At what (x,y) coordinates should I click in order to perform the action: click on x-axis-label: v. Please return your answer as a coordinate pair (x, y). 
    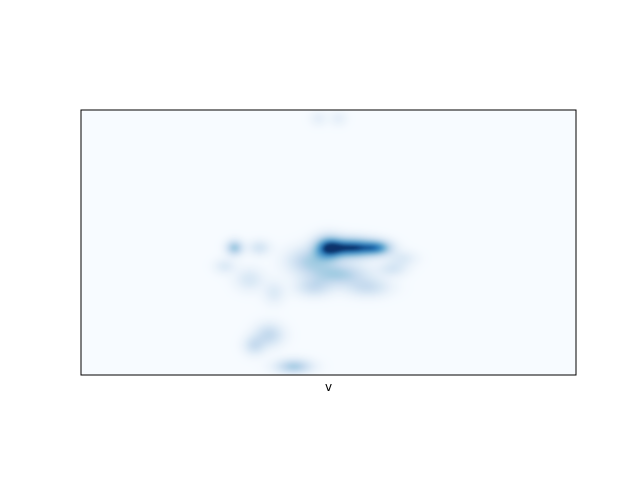
    Looking at the image, I should click on (328, 387).